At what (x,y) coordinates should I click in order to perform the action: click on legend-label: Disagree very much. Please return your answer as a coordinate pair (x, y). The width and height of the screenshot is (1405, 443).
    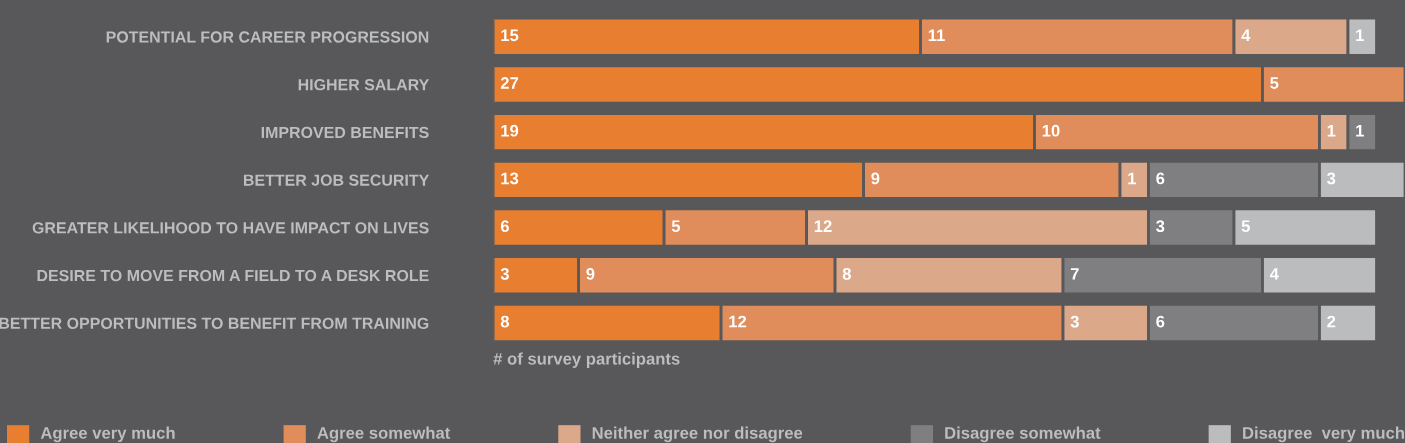
    Looking at the image, I should click on (1323, 434).